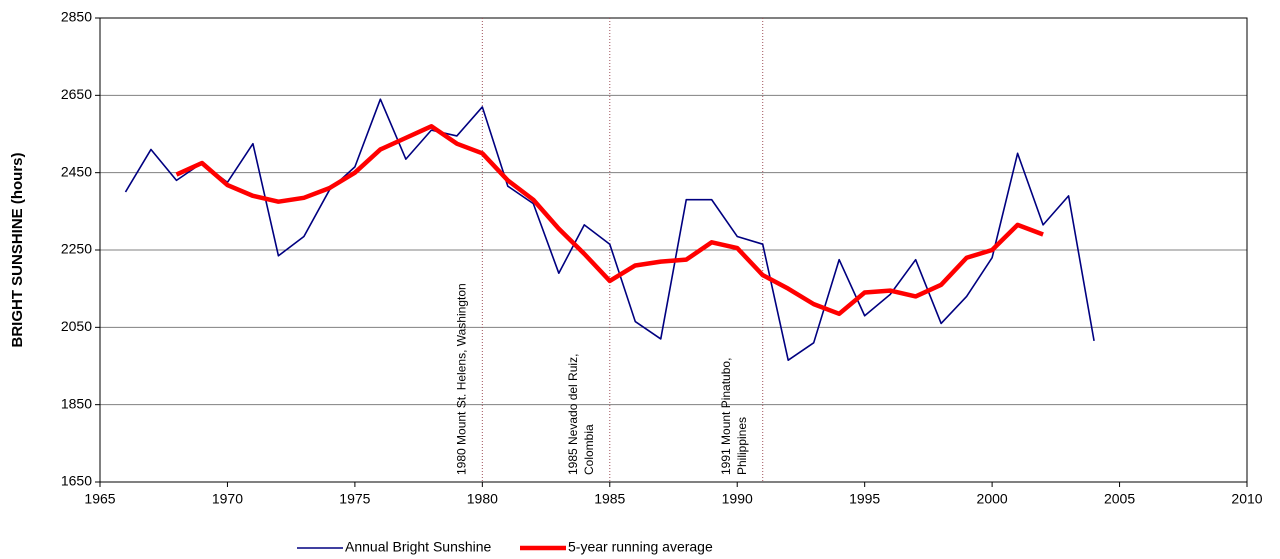  Describe the element at coordinates (76, 403) in the screenshot. I see `y-tick-label: 1850` at that location.